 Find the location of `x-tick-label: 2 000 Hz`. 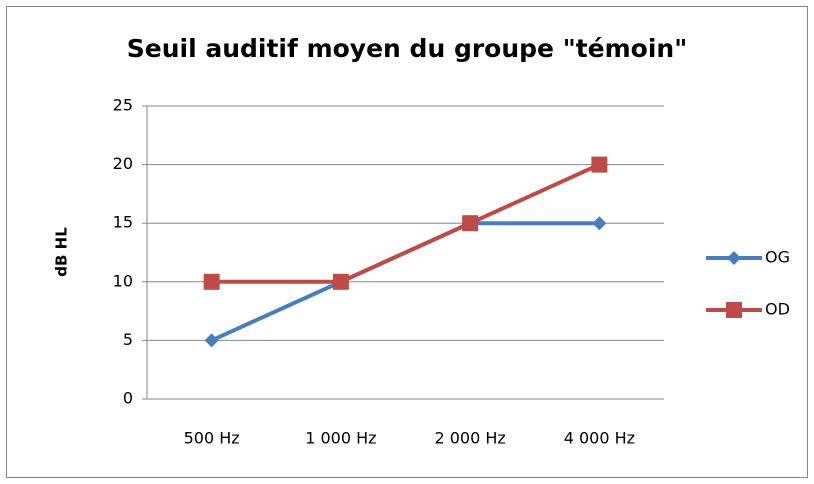

x-tick-label: 2 000 Hz is located at coordinates (469, 438).